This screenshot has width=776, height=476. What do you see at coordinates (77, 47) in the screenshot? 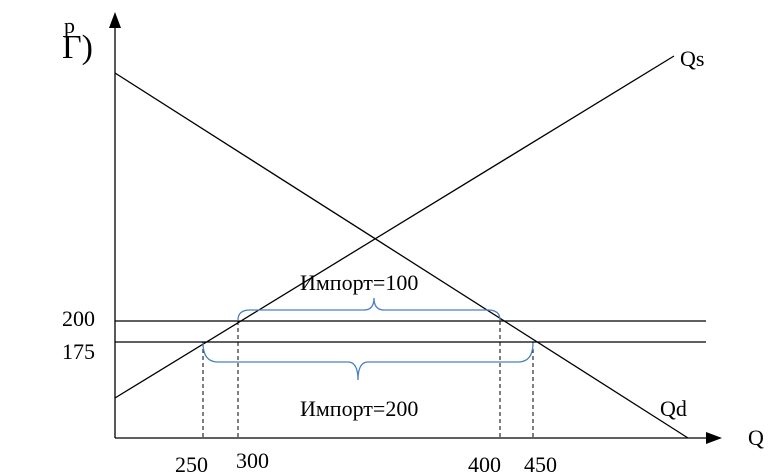
I see `part-label: Г)` at bounding box center [77, 47].